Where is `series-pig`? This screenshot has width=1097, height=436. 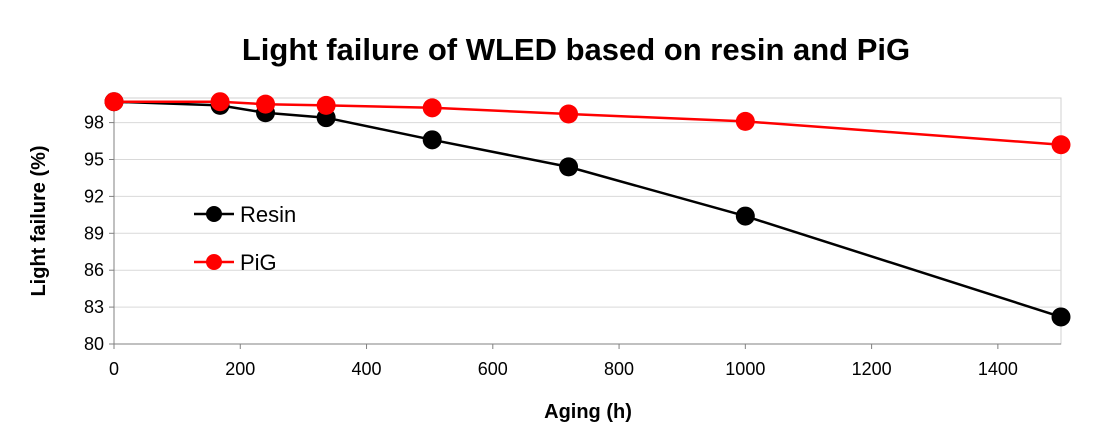
series-pig is located at coordinates (587, 123).